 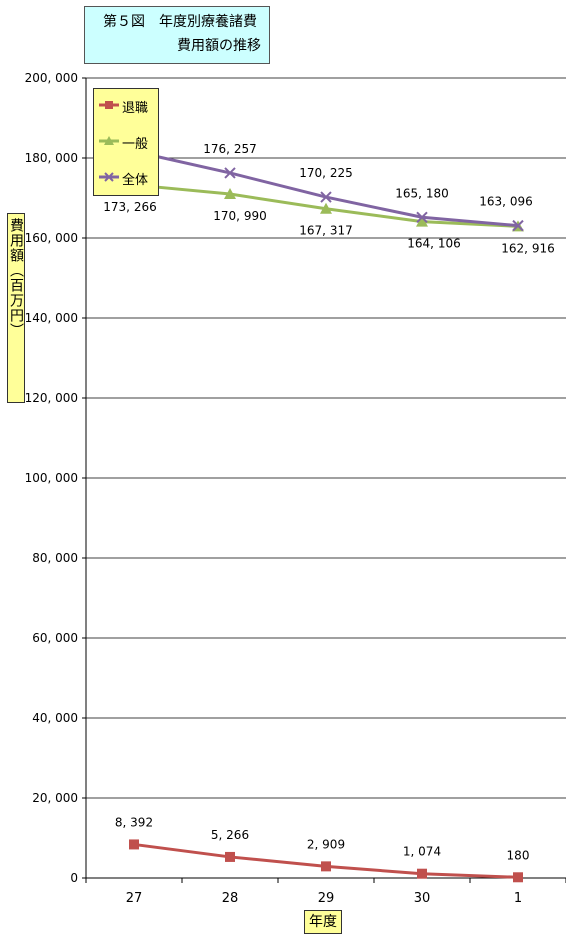 What do you see at coordinates (74, 878) in the screenshot?
I see `y-tick-label: 0` at bounding box center [74, 878].